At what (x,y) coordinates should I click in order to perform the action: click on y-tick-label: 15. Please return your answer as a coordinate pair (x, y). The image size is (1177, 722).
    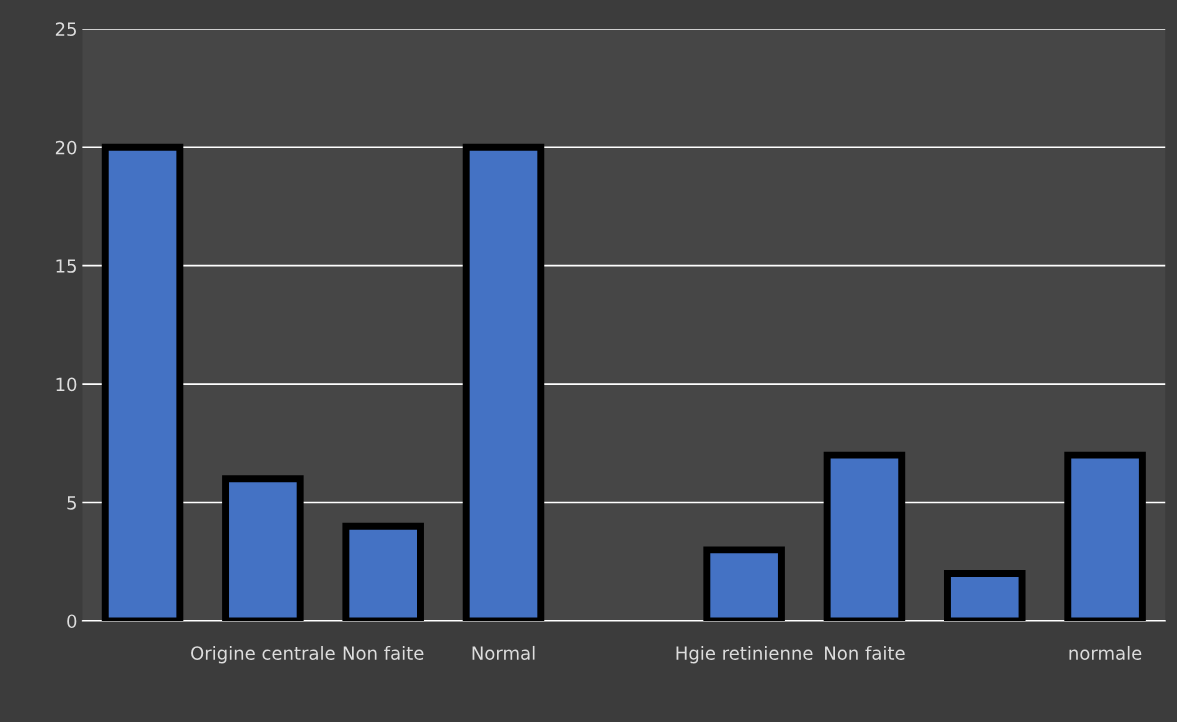
    Looking at the image, I should click on (66, 266).